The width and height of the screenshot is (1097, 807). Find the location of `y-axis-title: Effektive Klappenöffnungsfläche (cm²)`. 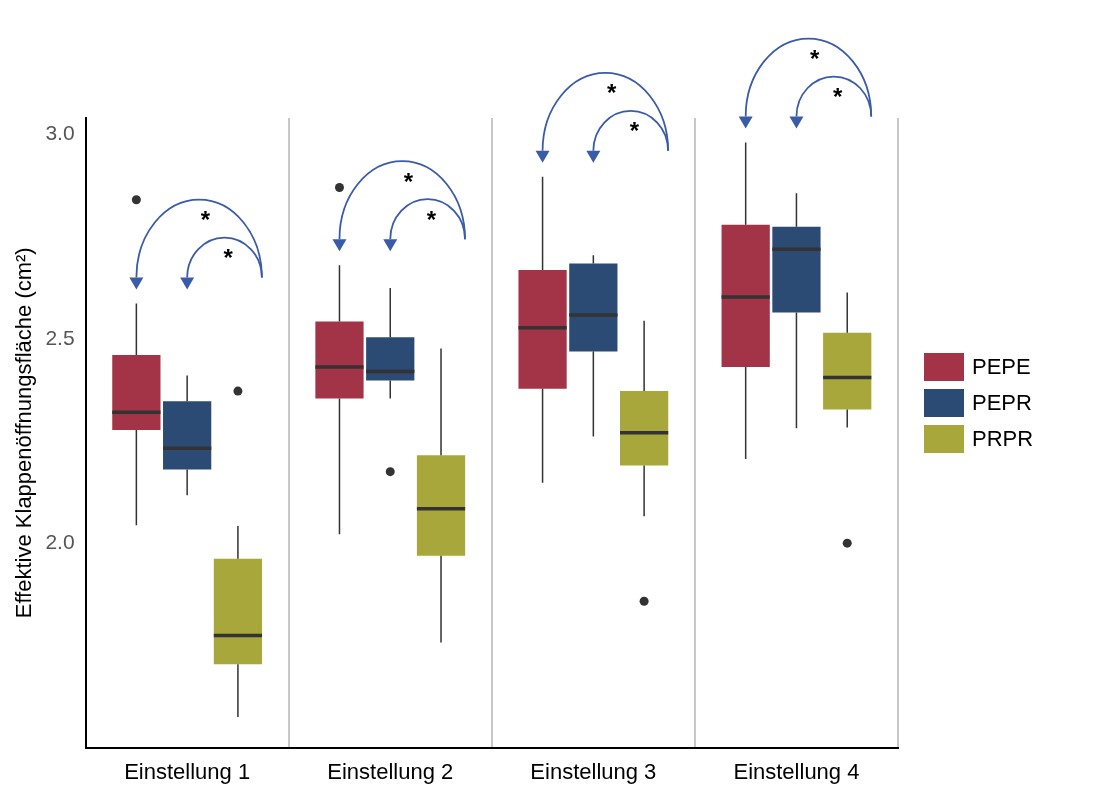

y-axis-title: Effektive Klappenöffnungsfläche (cm²) is located at coordinates (24, 433).